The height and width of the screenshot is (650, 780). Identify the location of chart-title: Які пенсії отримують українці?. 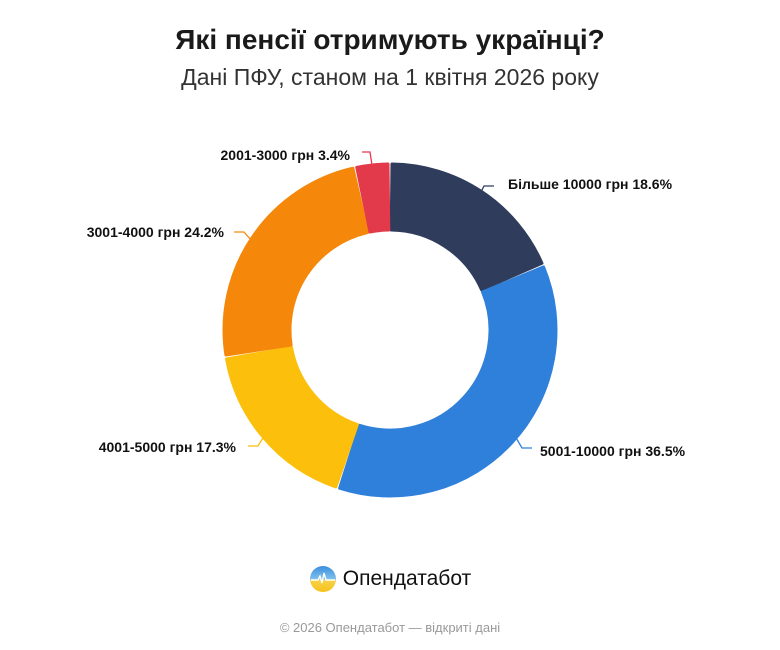
(390, 39).